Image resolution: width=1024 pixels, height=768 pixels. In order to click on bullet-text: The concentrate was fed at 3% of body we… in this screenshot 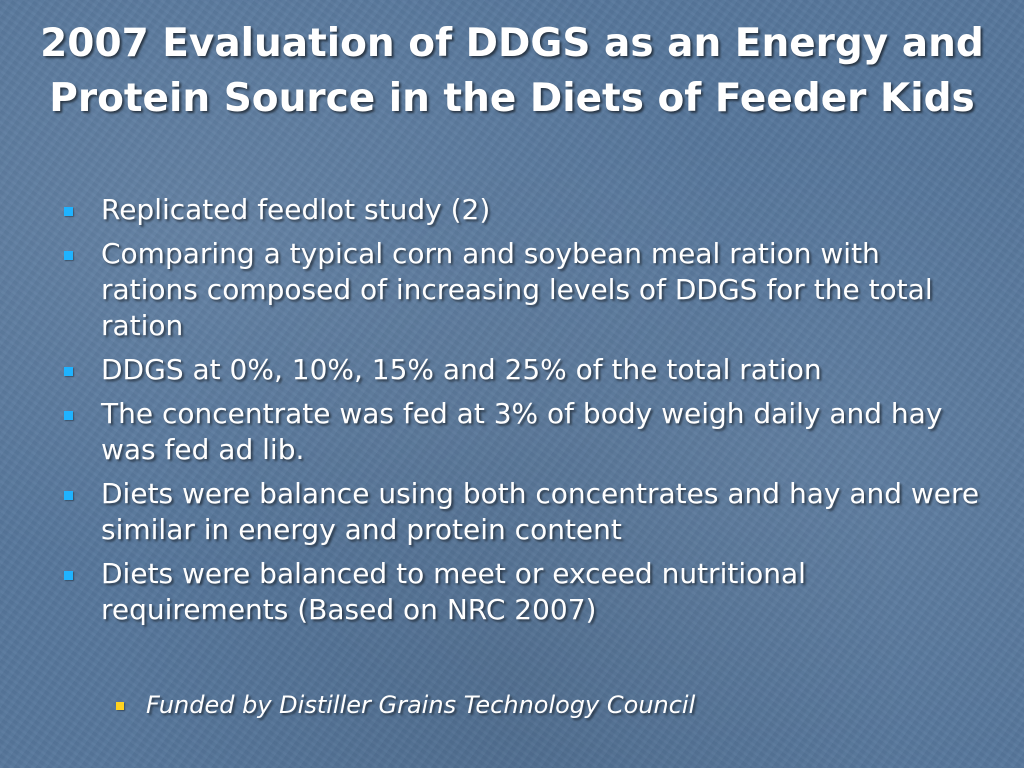, I will do `click(522, 431)`.